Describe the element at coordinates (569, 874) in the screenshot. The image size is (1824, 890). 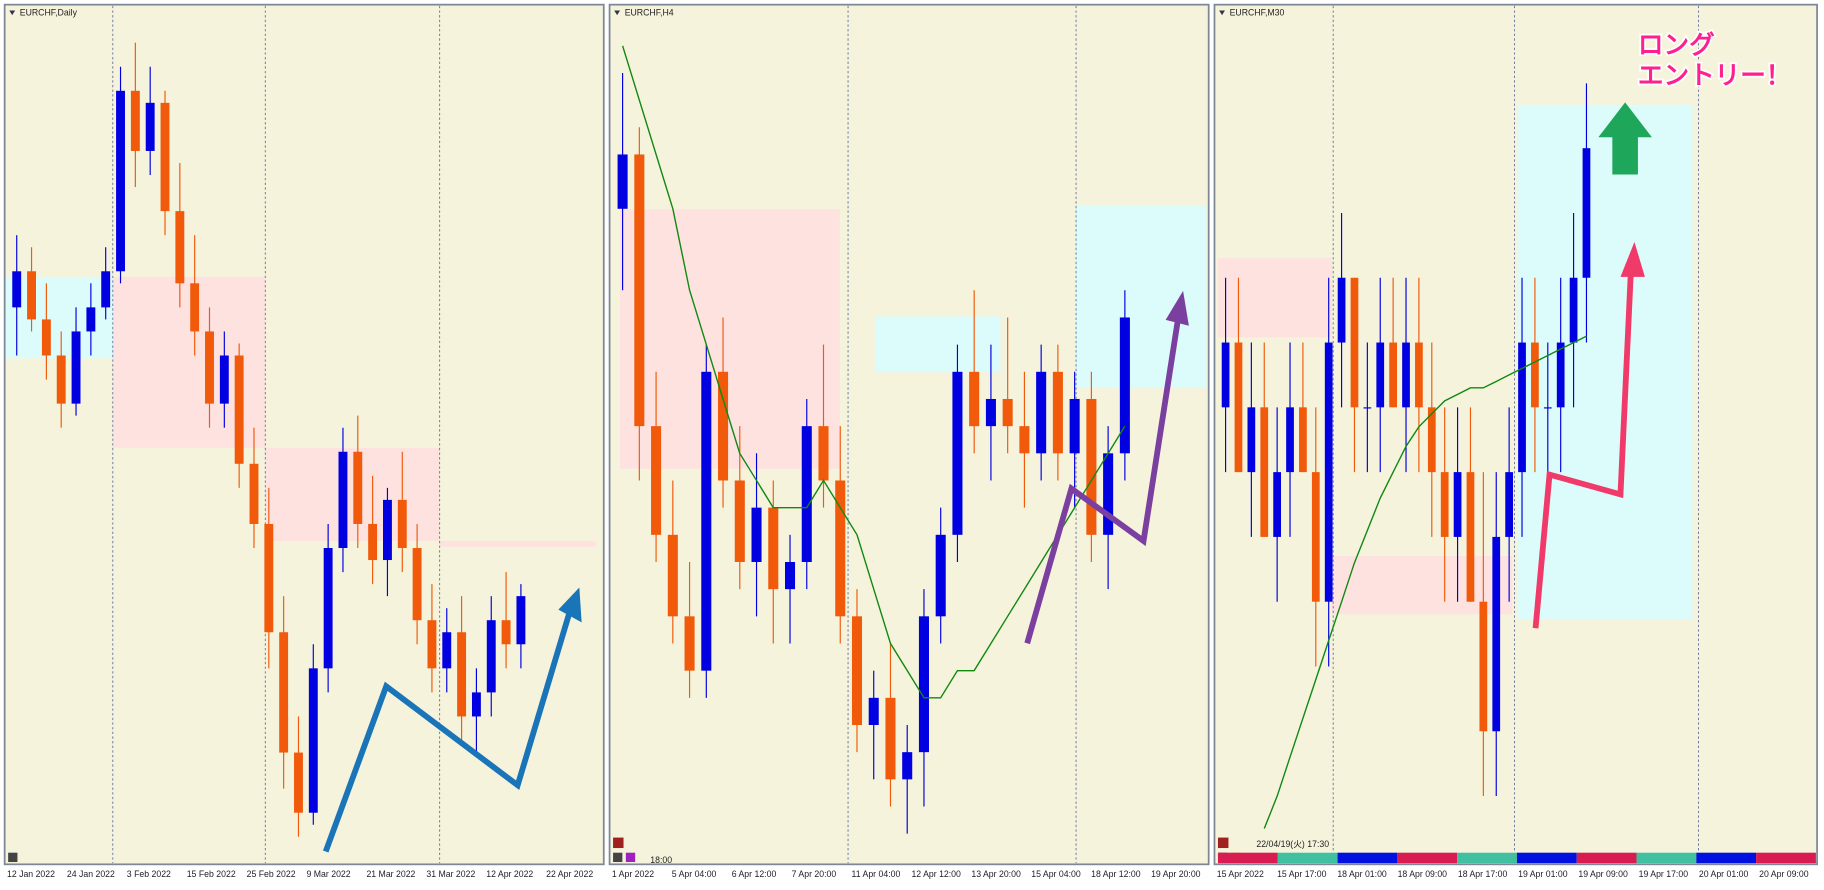
I see `x-tick-label: 22 Apr 2022` at that location.